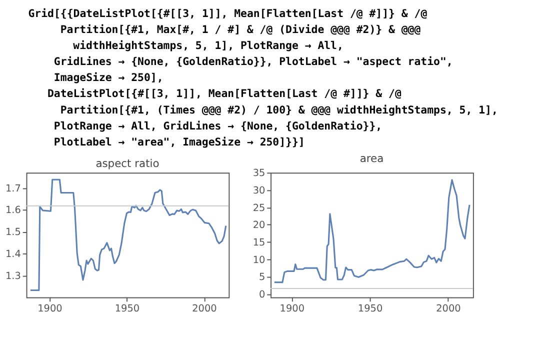  What do you see at coordinates (224, 93) in the screenshot?
I see `text: DateListPlot[{#[[3, 1]], Mean[Flatten[Last /@ #]]} & /@` at bounding box center [224, 93].